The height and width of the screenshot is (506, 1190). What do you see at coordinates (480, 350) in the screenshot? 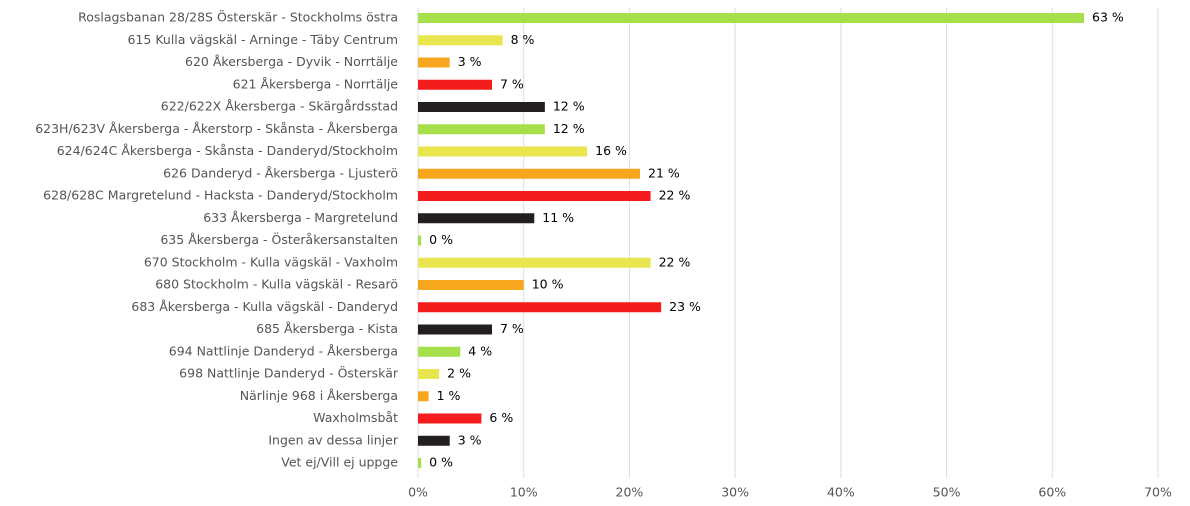
I see `value-label: 4 %` at bounding box center [480, 350].